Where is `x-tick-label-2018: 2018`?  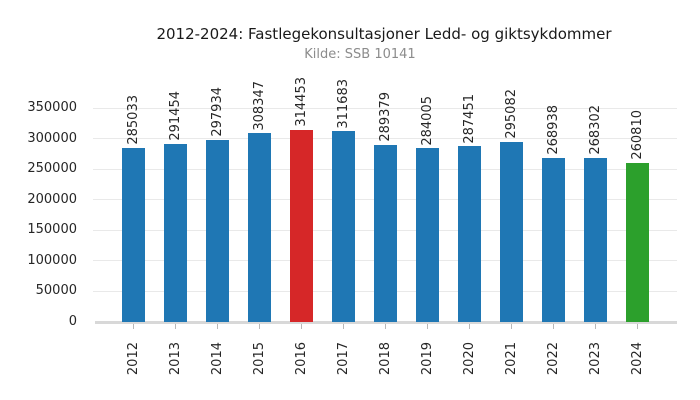
x-tick-label-2018: 2018 is located at coordinates (385, 359).